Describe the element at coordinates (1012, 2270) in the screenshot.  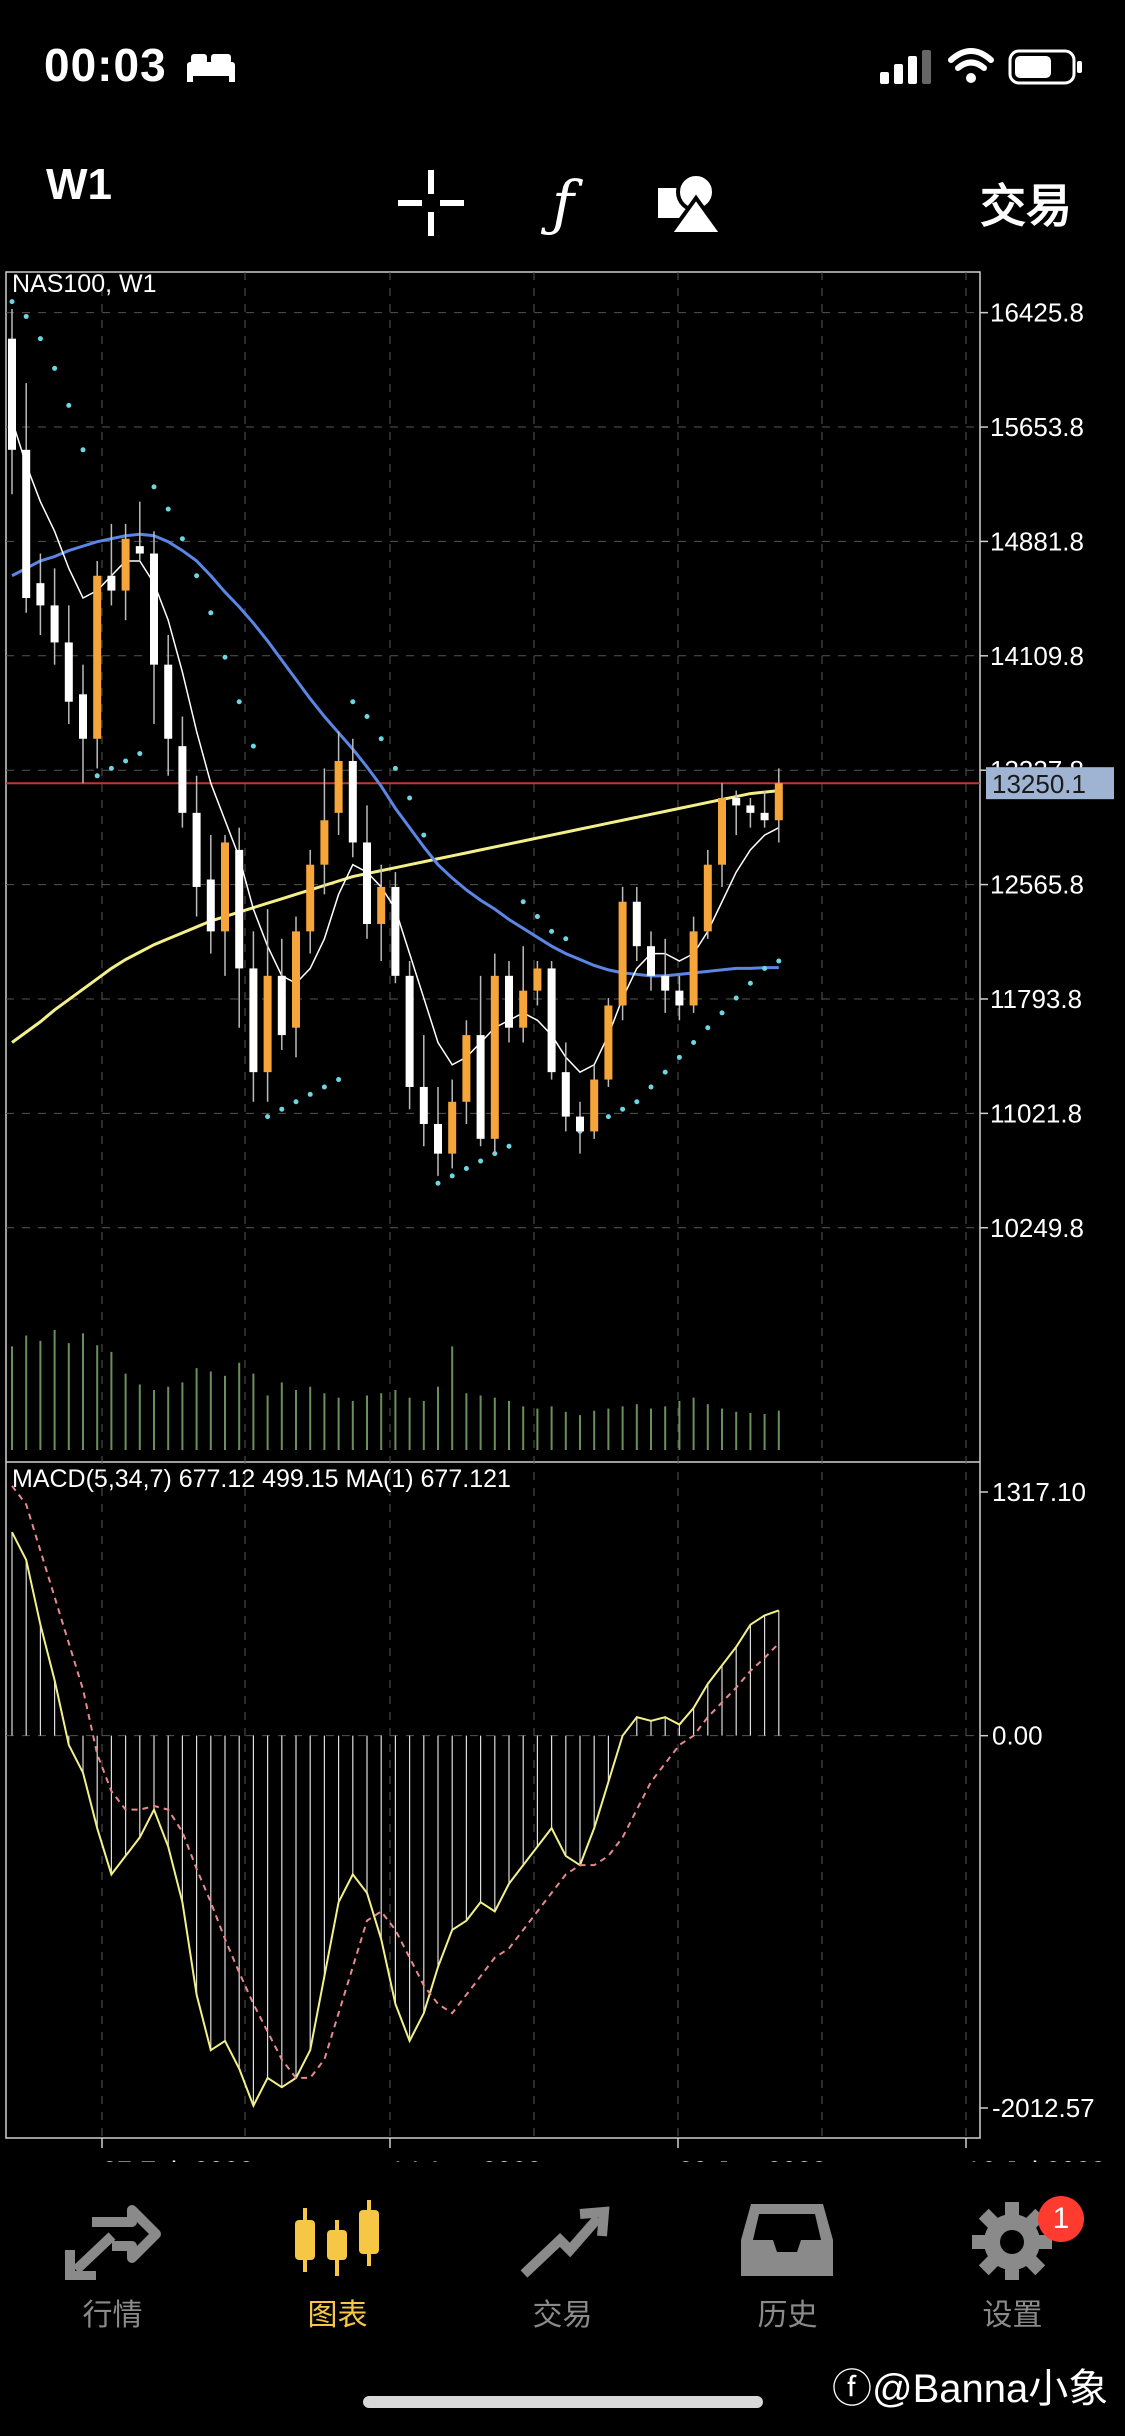
I see `tab-settings: 设置` at that location.